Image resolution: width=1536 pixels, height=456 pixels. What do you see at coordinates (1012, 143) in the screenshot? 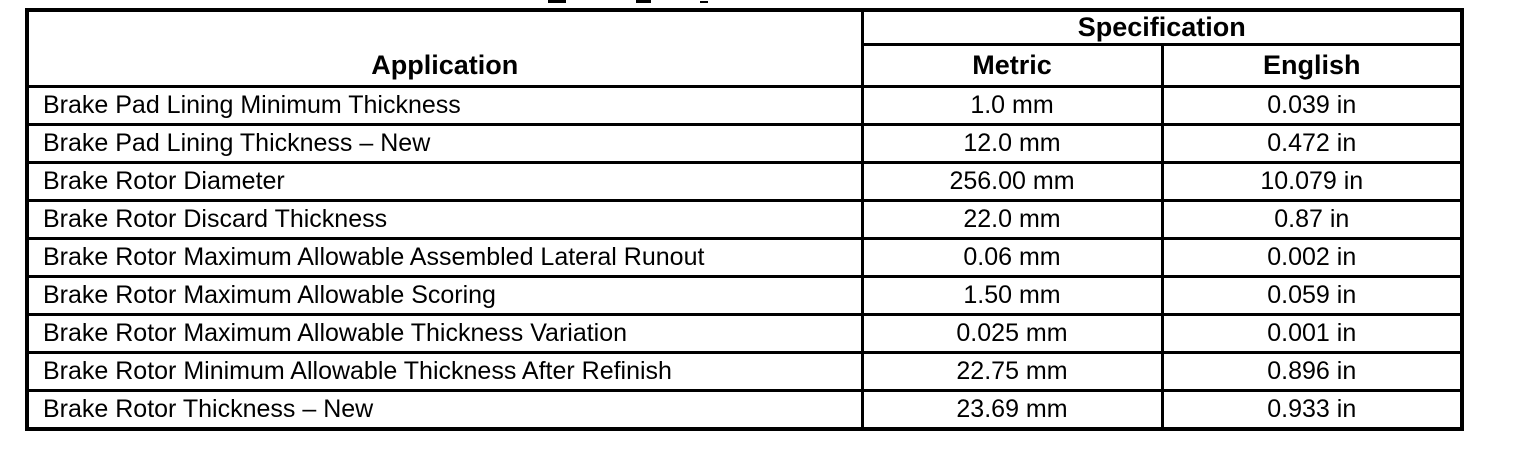
I see `metric-value-cell: 12.0 mm` at bounding box center [1012, 143].